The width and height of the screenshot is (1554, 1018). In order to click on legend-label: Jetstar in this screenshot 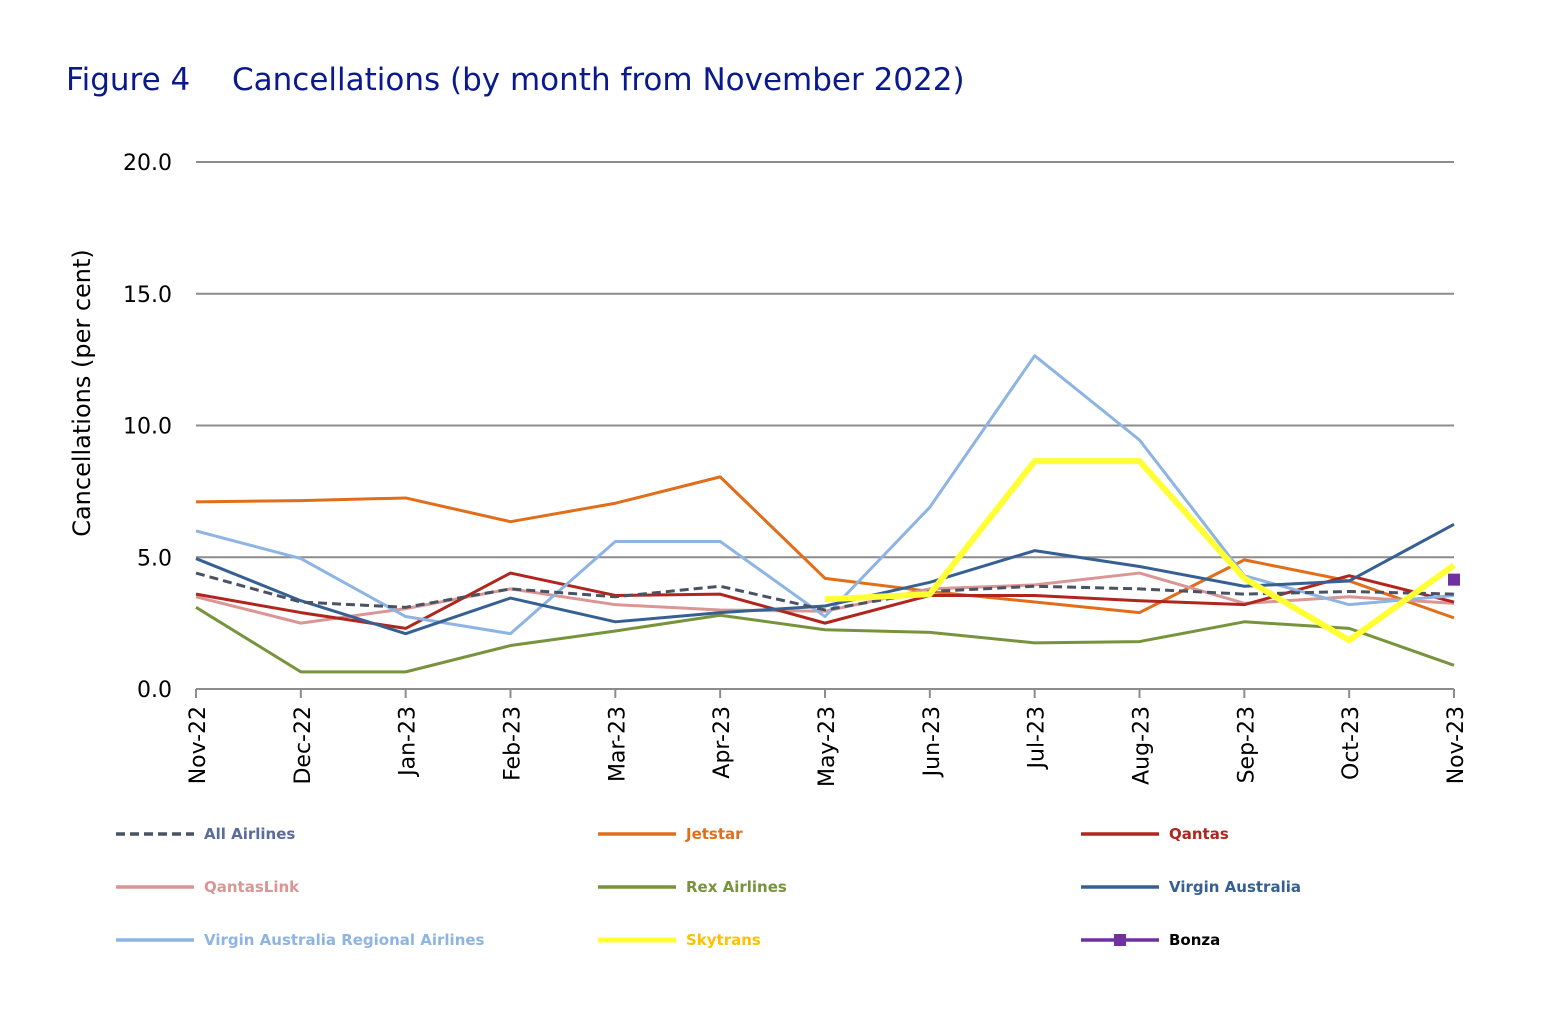, I will do `click(714, 834)`.